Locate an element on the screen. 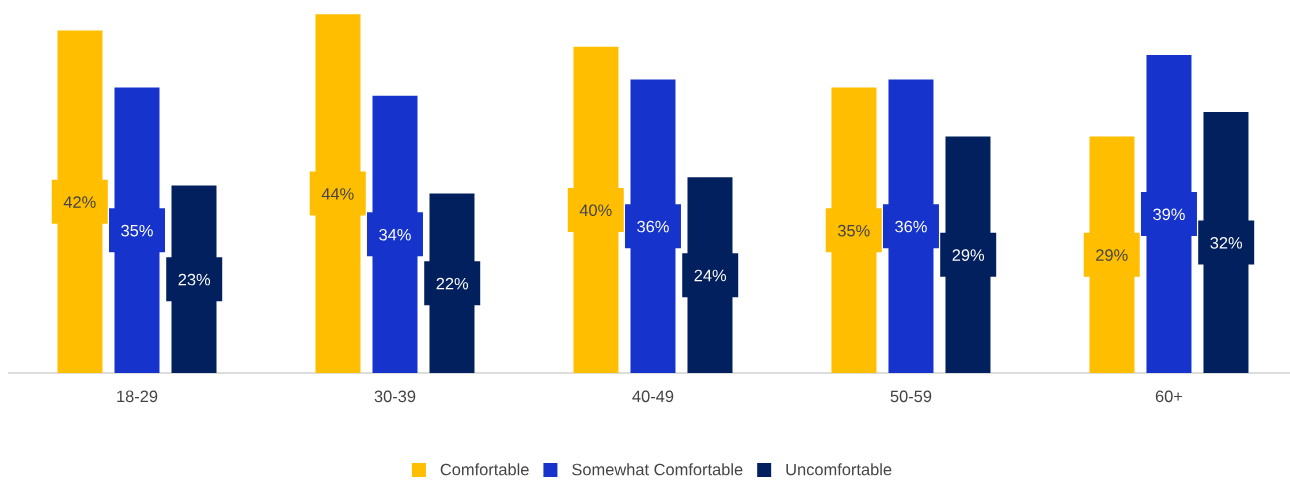  data-label: 22% is located at coordinates (452, 283).